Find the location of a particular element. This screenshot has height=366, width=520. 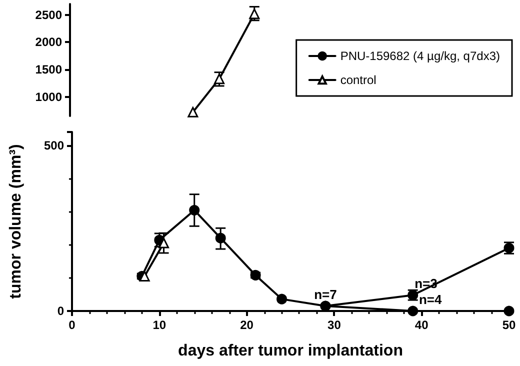

x-tick-label: 0 is located at coordinates (72, 325).